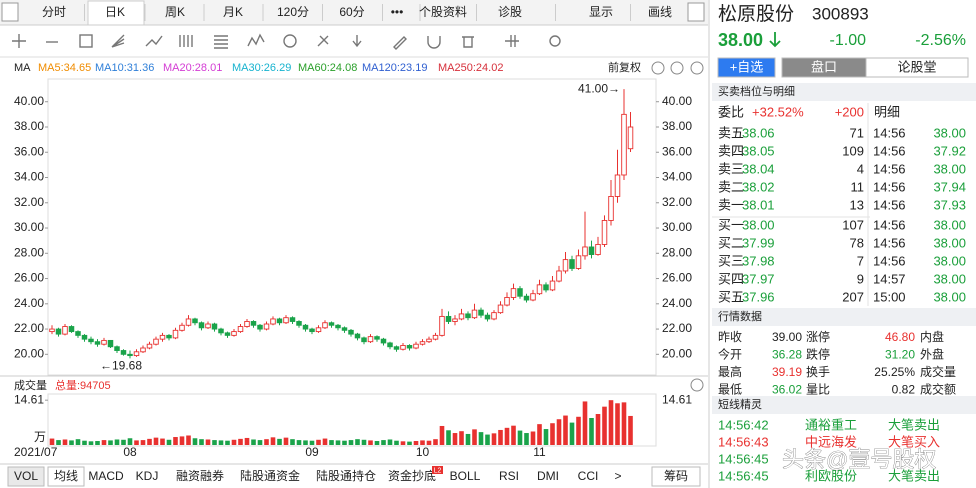 The height and width of the screenshot is (488, 976). Describe the element at coordinates (351, 12) in the screenshot. I see `tab: 60分` at that location.